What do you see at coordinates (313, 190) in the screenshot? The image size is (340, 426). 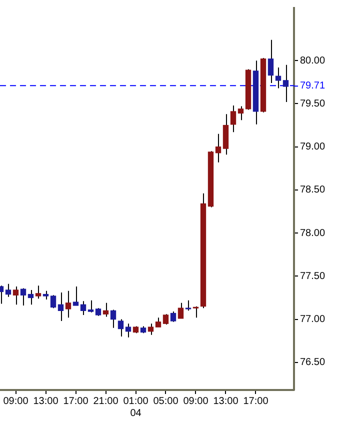 I see `y-tick-label: 78.50` at bounding box center [313, 190].